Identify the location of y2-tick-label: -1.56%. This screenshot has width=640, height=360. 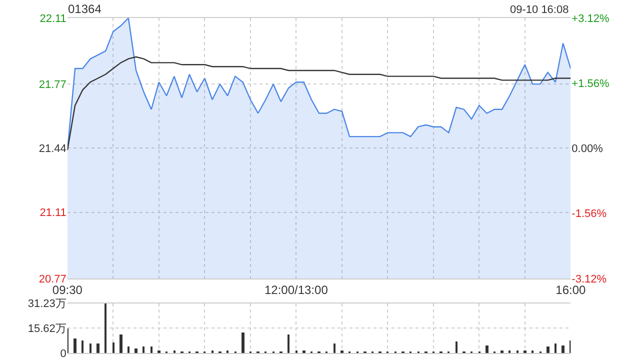
(589, 214).